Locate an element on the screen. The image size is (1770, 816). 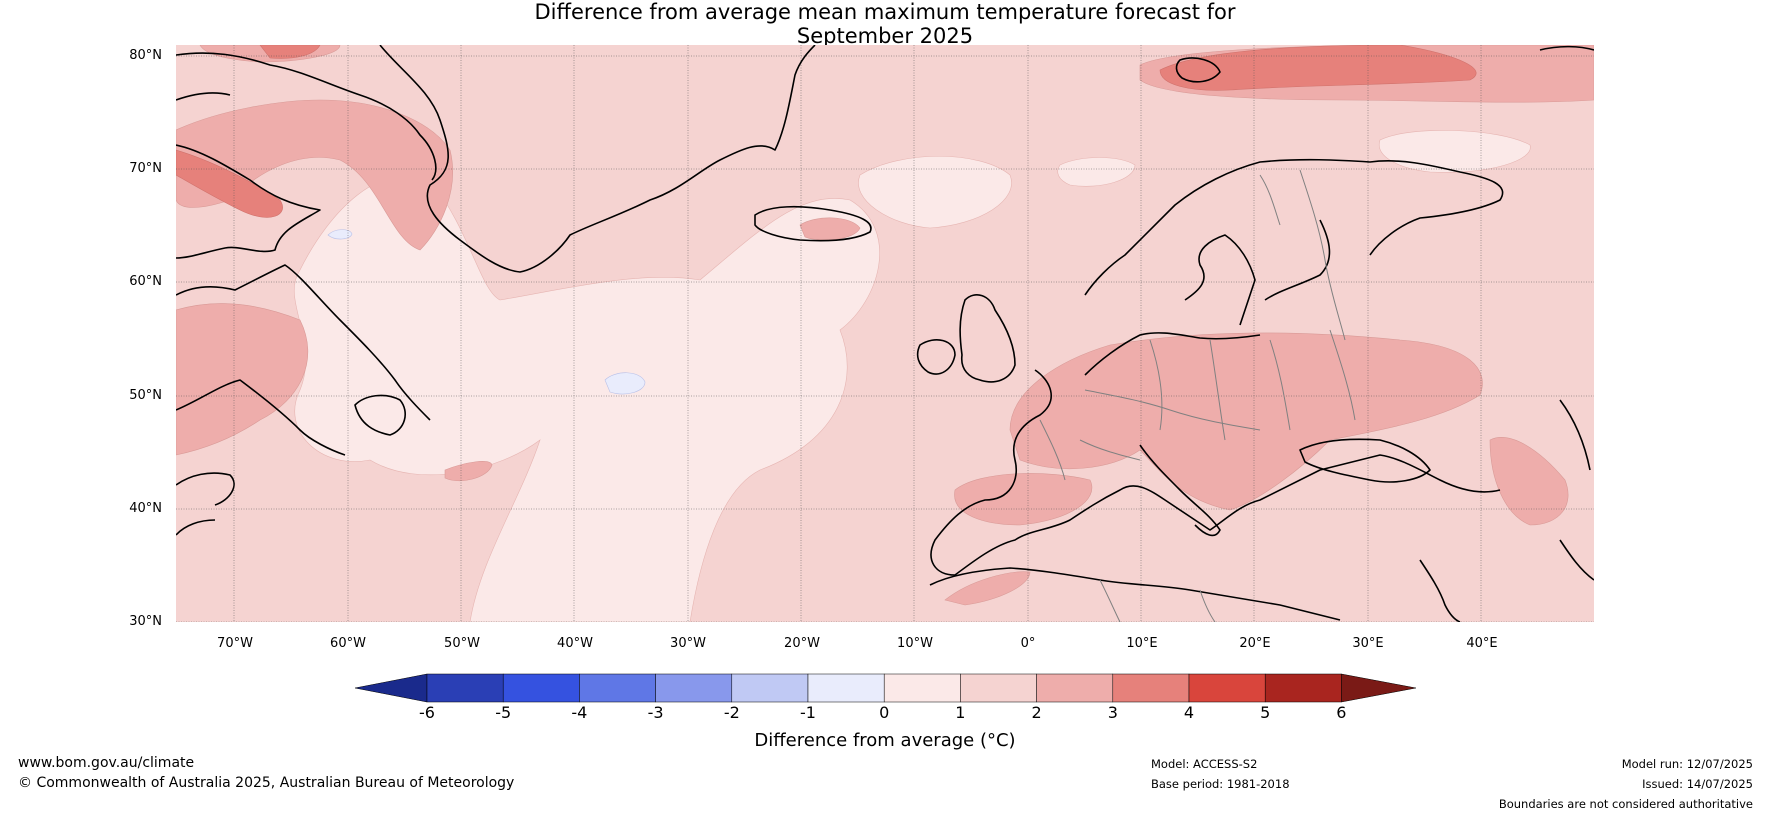
lon-label-40w: 40°W is located at coordinates (575, 643).